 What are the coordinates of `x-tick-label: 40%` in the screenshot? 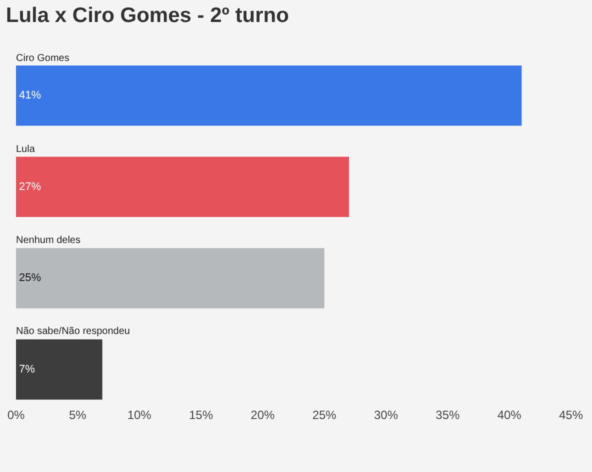 It's located at (509, 415).